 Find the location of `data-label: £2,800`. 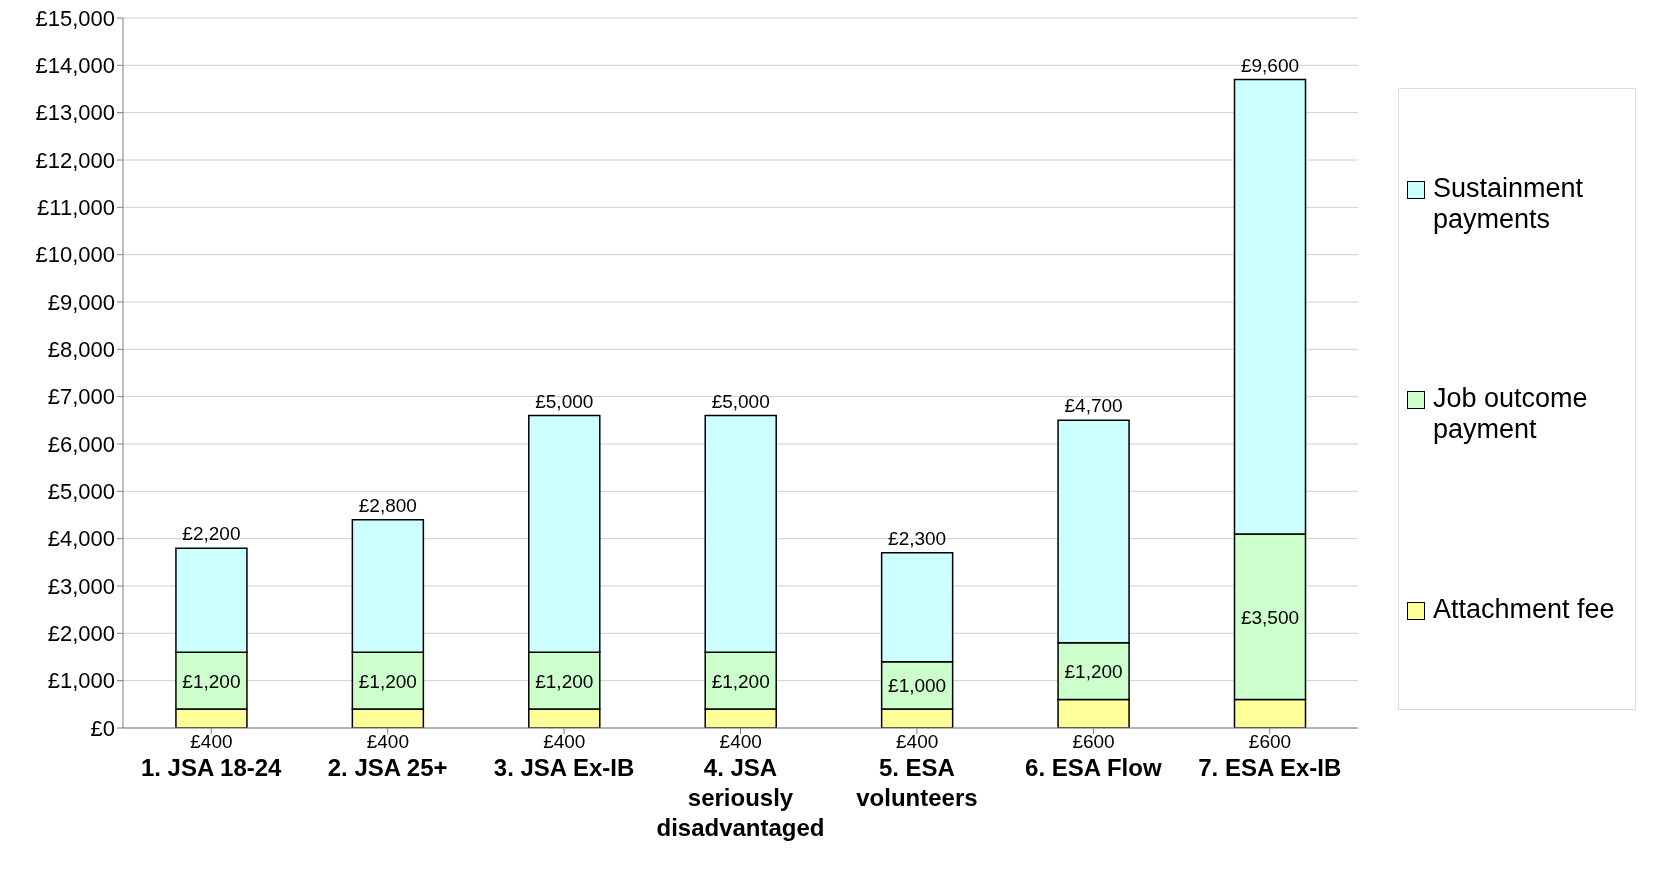

data-label: £2,800 is located at coordinates (387, 505).